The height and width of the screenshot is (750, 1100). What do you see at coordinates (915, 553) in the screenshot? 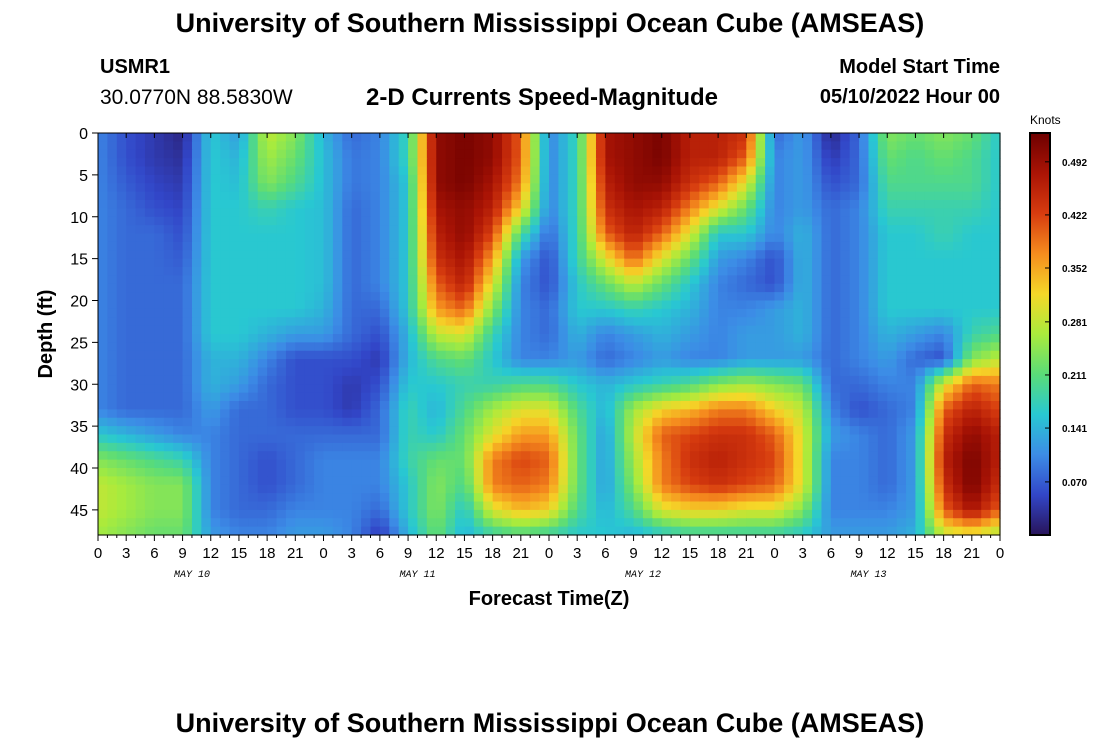
I see `x-tick-label: 15` at bounding box center [915, 553].